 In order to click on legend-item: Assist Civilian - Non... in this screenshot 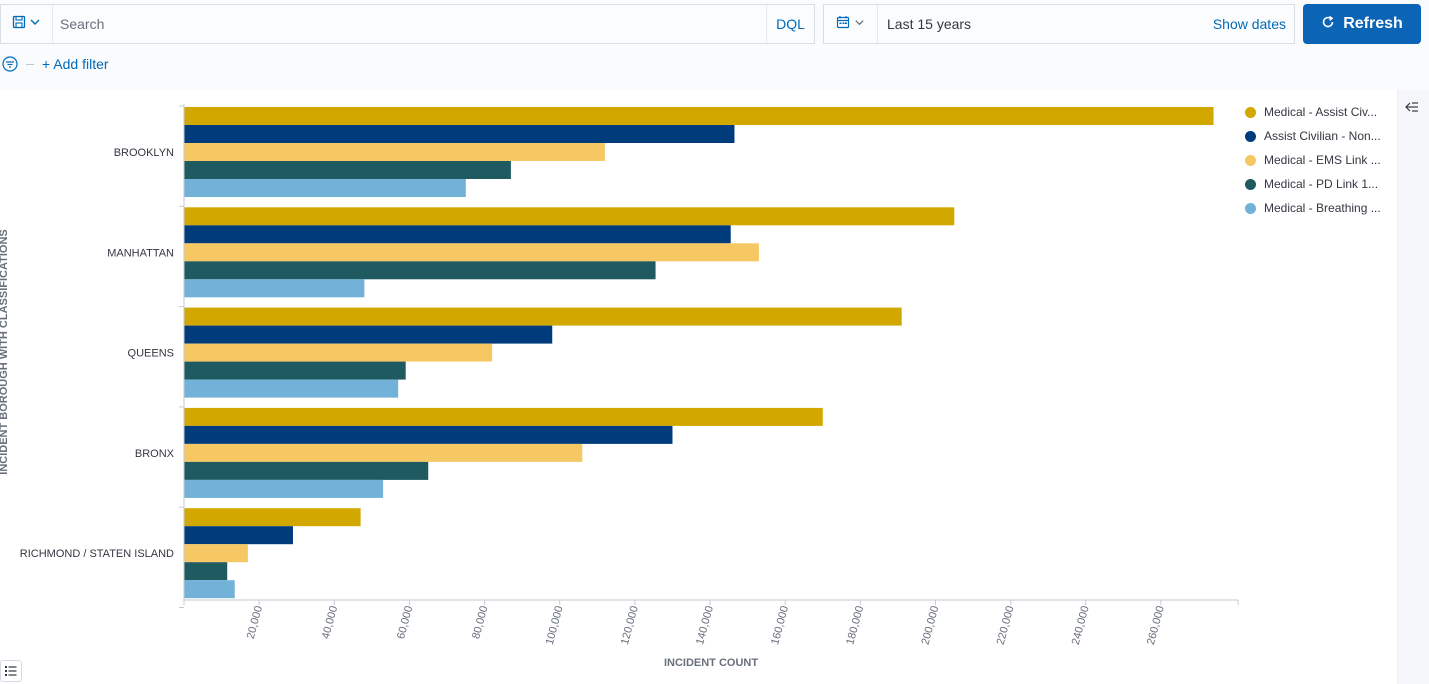, I will do `click(1320, 136)`.